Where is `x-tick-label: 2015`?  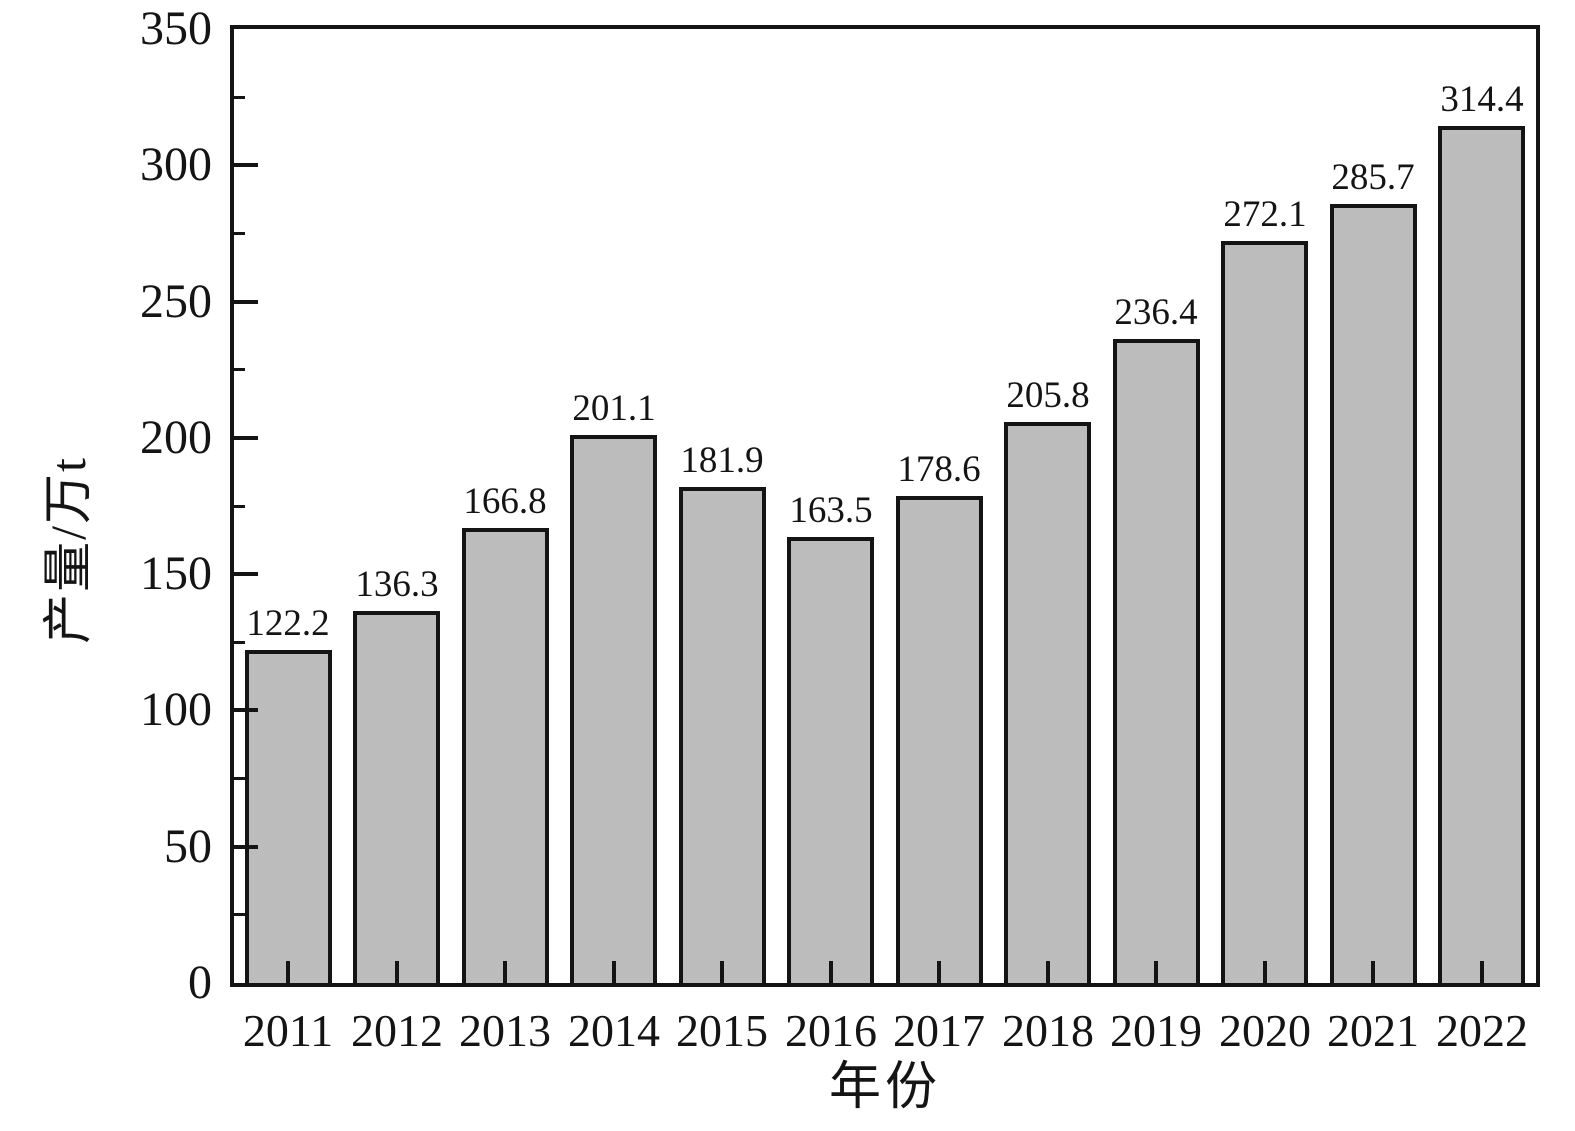
x-tick-label: 2015 is located at coordinates (722, 1030).